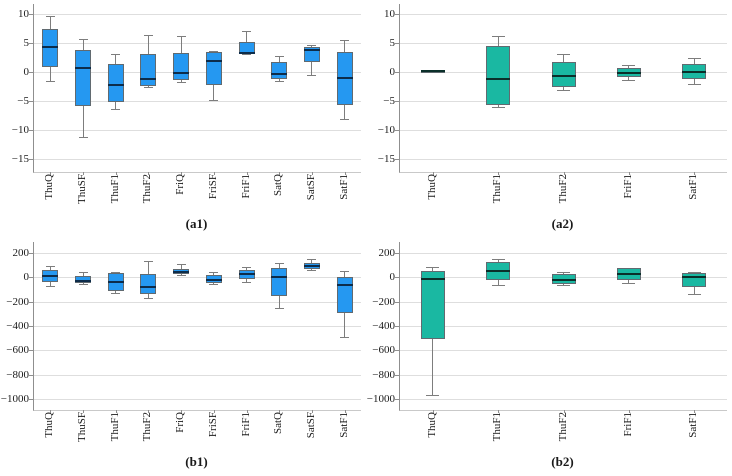  Describe the element at coordinates (311, 266) in the screenshot. I see `median-line-SatSF` at that location.